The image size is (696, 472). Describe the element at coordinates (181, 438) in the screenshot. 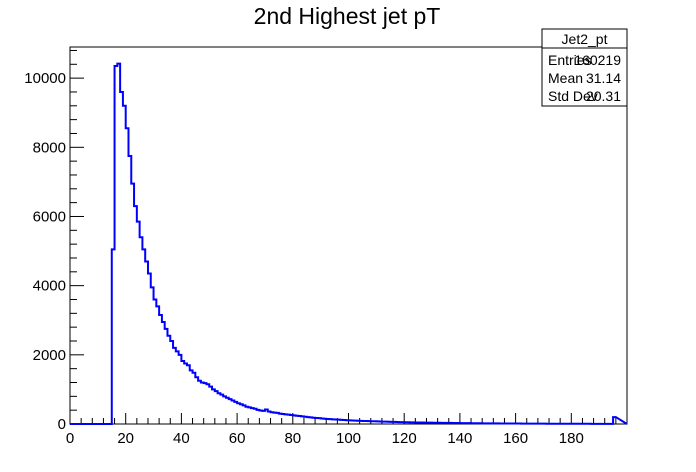

I see `x-tick-label: 40` at that location.